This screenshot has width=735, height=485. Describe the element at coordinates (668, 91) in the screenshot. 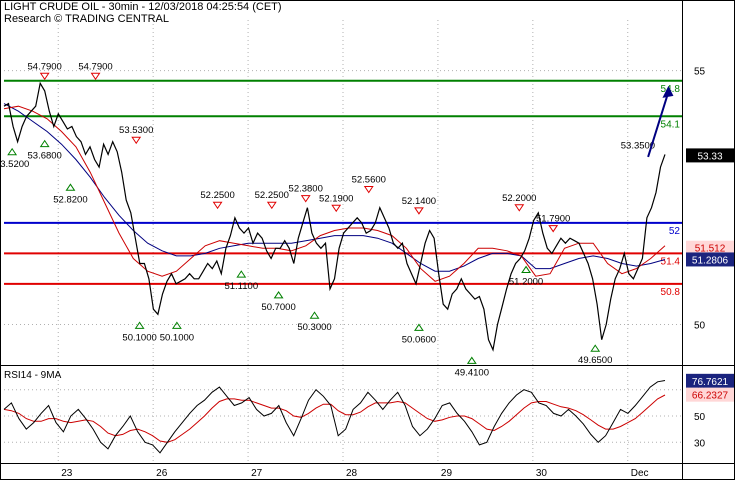

I see `projection-arrowhead` at that location.